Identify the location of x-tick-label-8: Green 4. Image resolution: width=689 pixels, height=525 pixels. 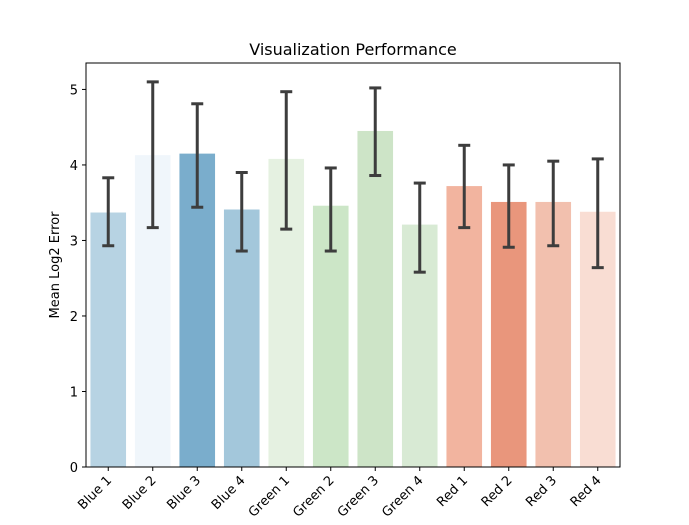
(402, 496).